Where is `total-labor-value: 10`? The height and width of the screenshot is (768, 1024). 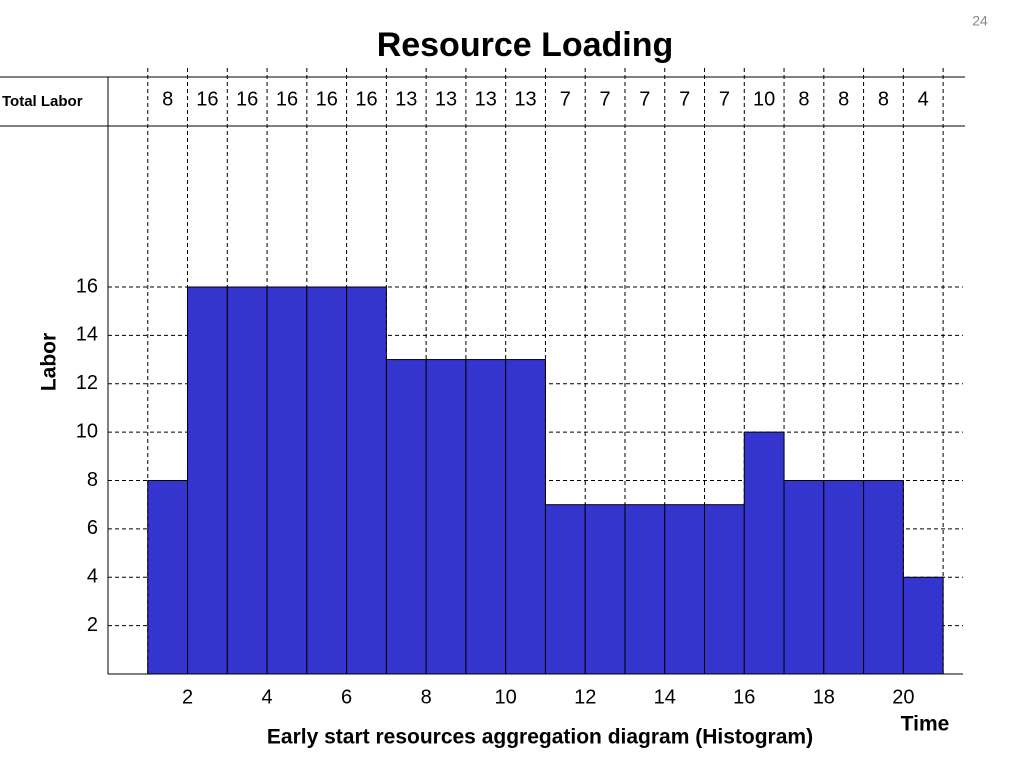 total-labor-value: 10 is located at coordinates (764, 99).